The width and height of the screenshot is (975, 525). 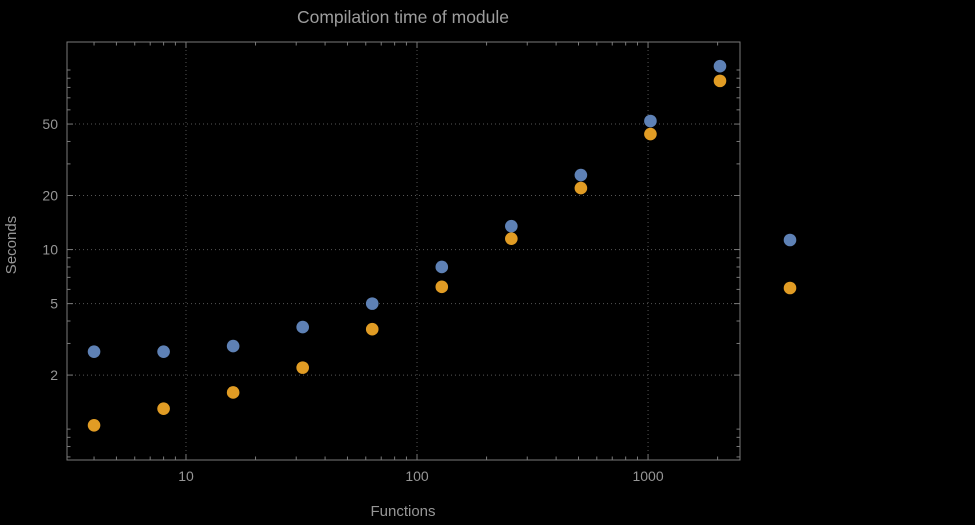 What do you see at coordinates (790, 264) in the screenshot?
I see `legend` at bounding box center [790, 264].